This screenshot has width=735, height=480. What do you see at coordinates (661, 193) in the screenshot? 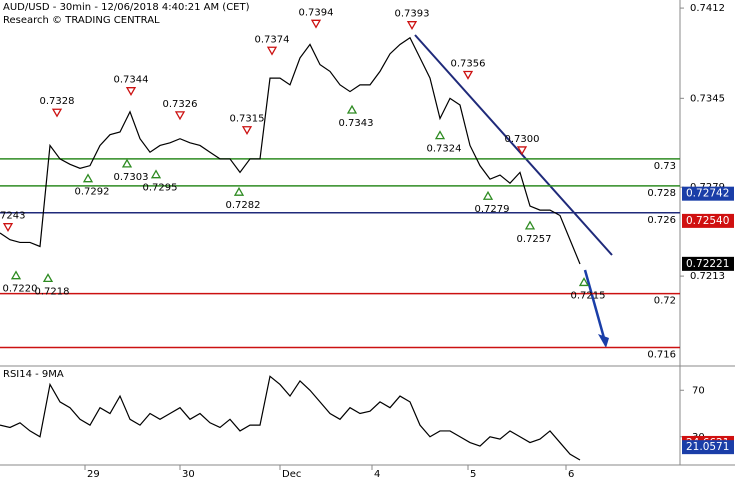
I see `level-label: 0.728` at bounding box center [661, 193].